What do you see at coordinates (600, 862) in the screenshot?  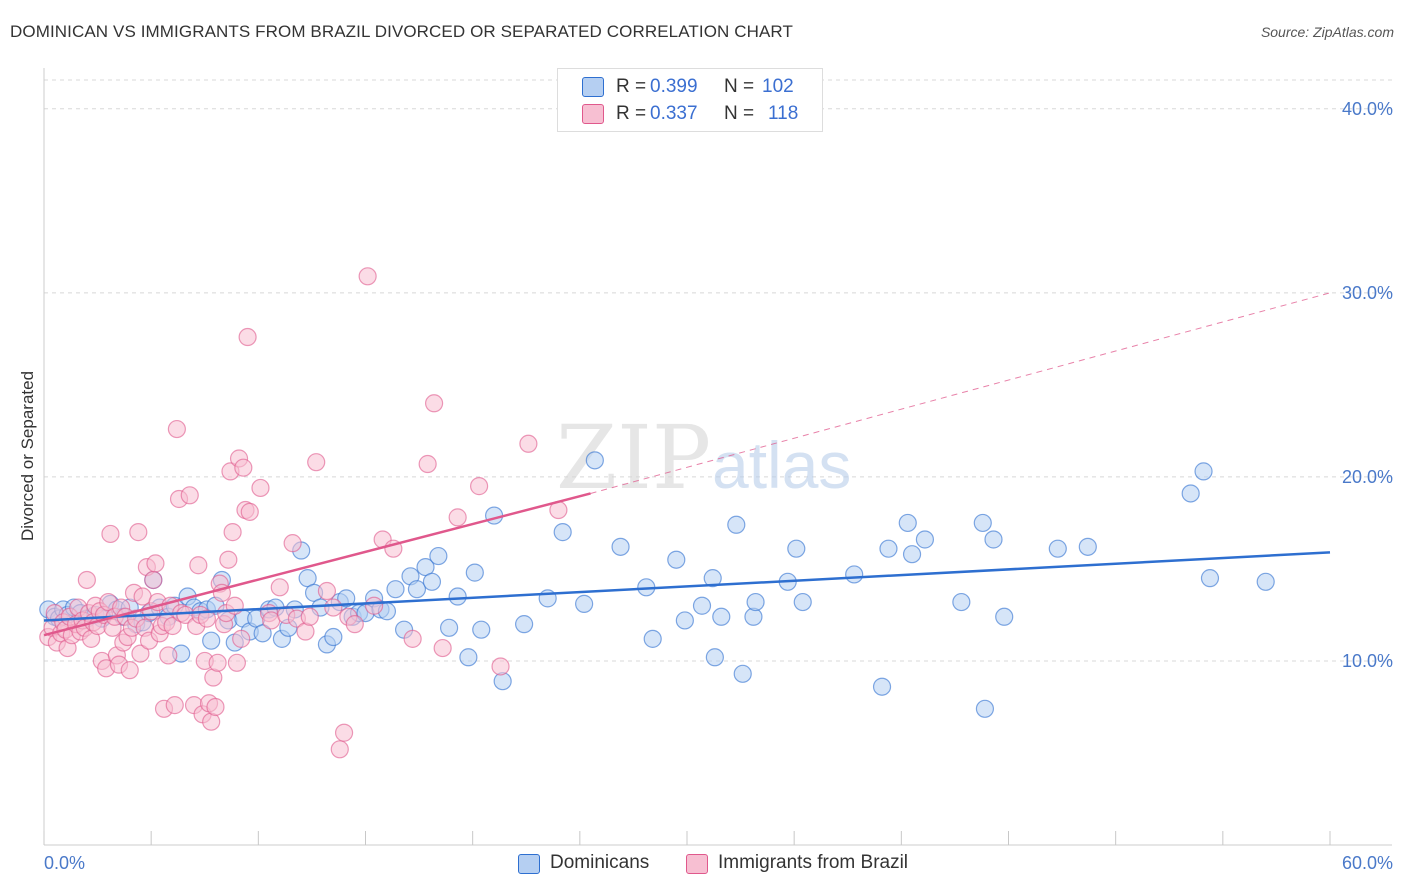 I see `bottom-legend-label-dominicans: Dominicans` at bounding box center [600, 862].